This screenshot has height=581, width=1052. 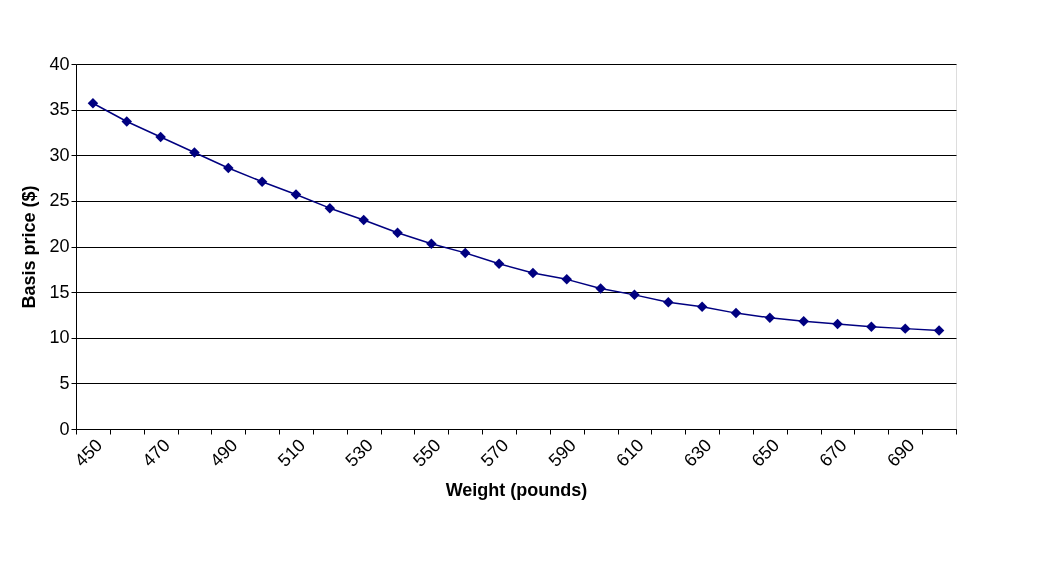 What do you see at coordinates (59, 246) in the screenshot?
I see `y-tick-label: 20` at bounding box center [59, 246].